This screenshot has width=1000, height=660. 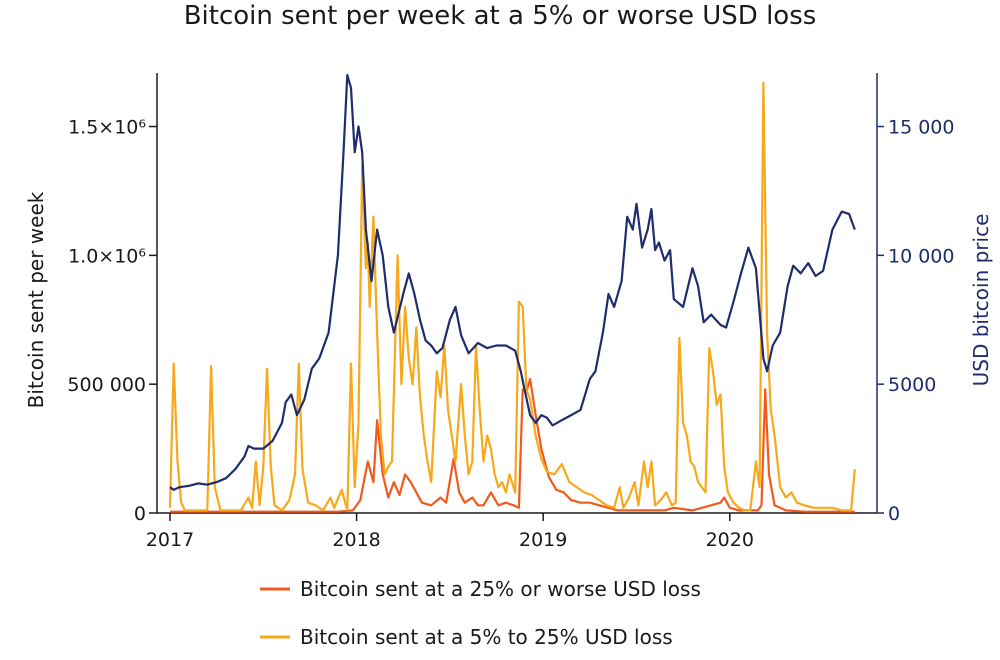 What do you see at coordinates (107, 256) in the screenshot?
I see `left-y-tick-label: 1.0×10⁶` at bounding box center [107, 256].